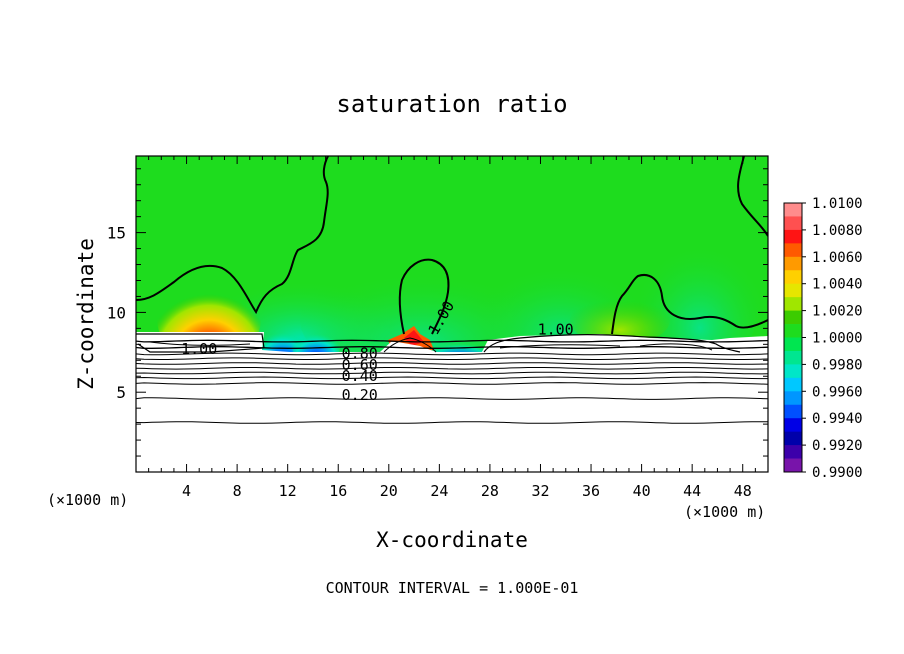  What do you see at coordinates (837, 473) in the screenshot?
I see `colorbar-label: 0.9900` at bounding box center [837, 473].